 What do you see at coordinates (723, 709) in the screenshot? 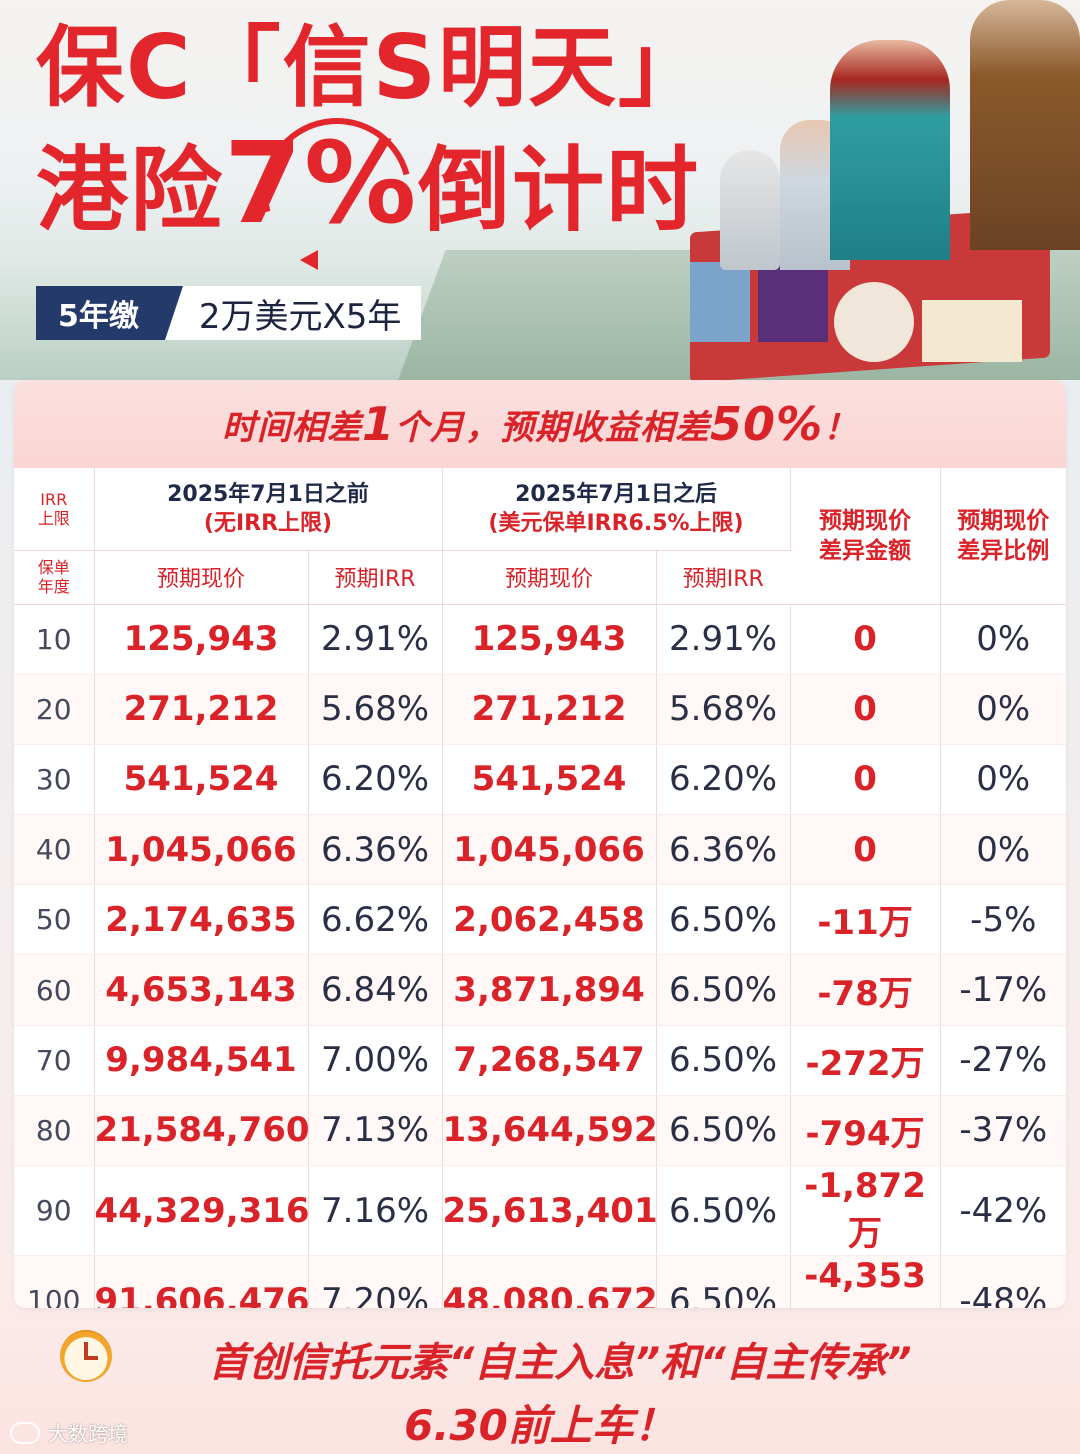
I see `after-irr-cell: 5.68%` at bounding box center [723, 709].